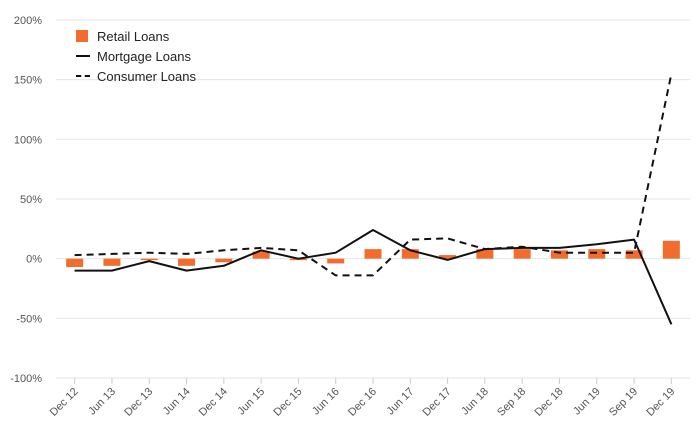  What do you see at coordinates (26, 379) in the screenshot?
I see `y-tick-label: -100%` at bounding box center [26, 379].